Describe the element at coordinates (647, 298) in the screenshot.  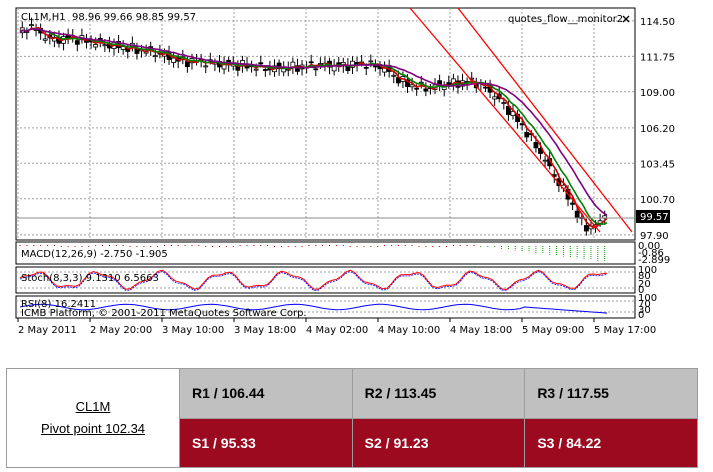
I see `rsi-tick-0: 100` at that location.